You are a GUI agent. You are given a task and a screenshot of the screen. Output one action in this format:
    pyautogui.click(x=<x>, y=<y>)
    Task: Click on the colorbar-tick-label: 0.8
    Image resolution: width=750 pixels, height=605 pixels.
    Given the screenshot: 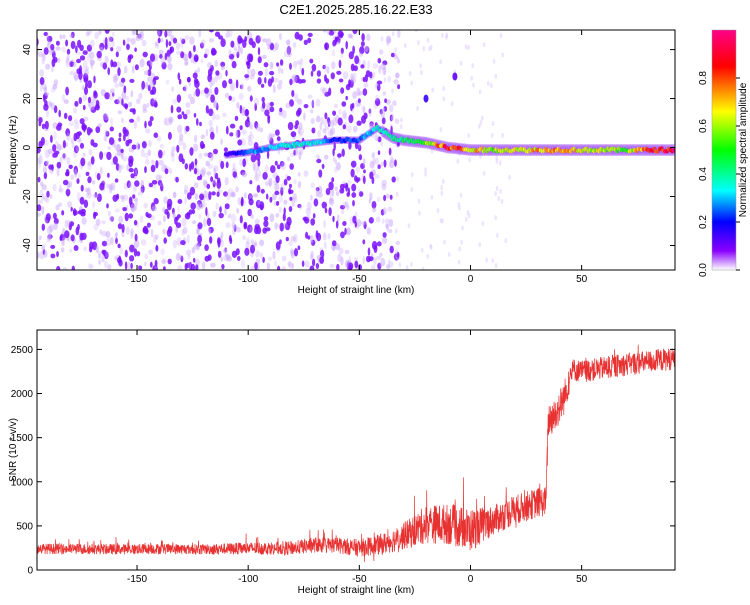 What is the action you would take?
    pyautogui.click(x=703, y=78)
    